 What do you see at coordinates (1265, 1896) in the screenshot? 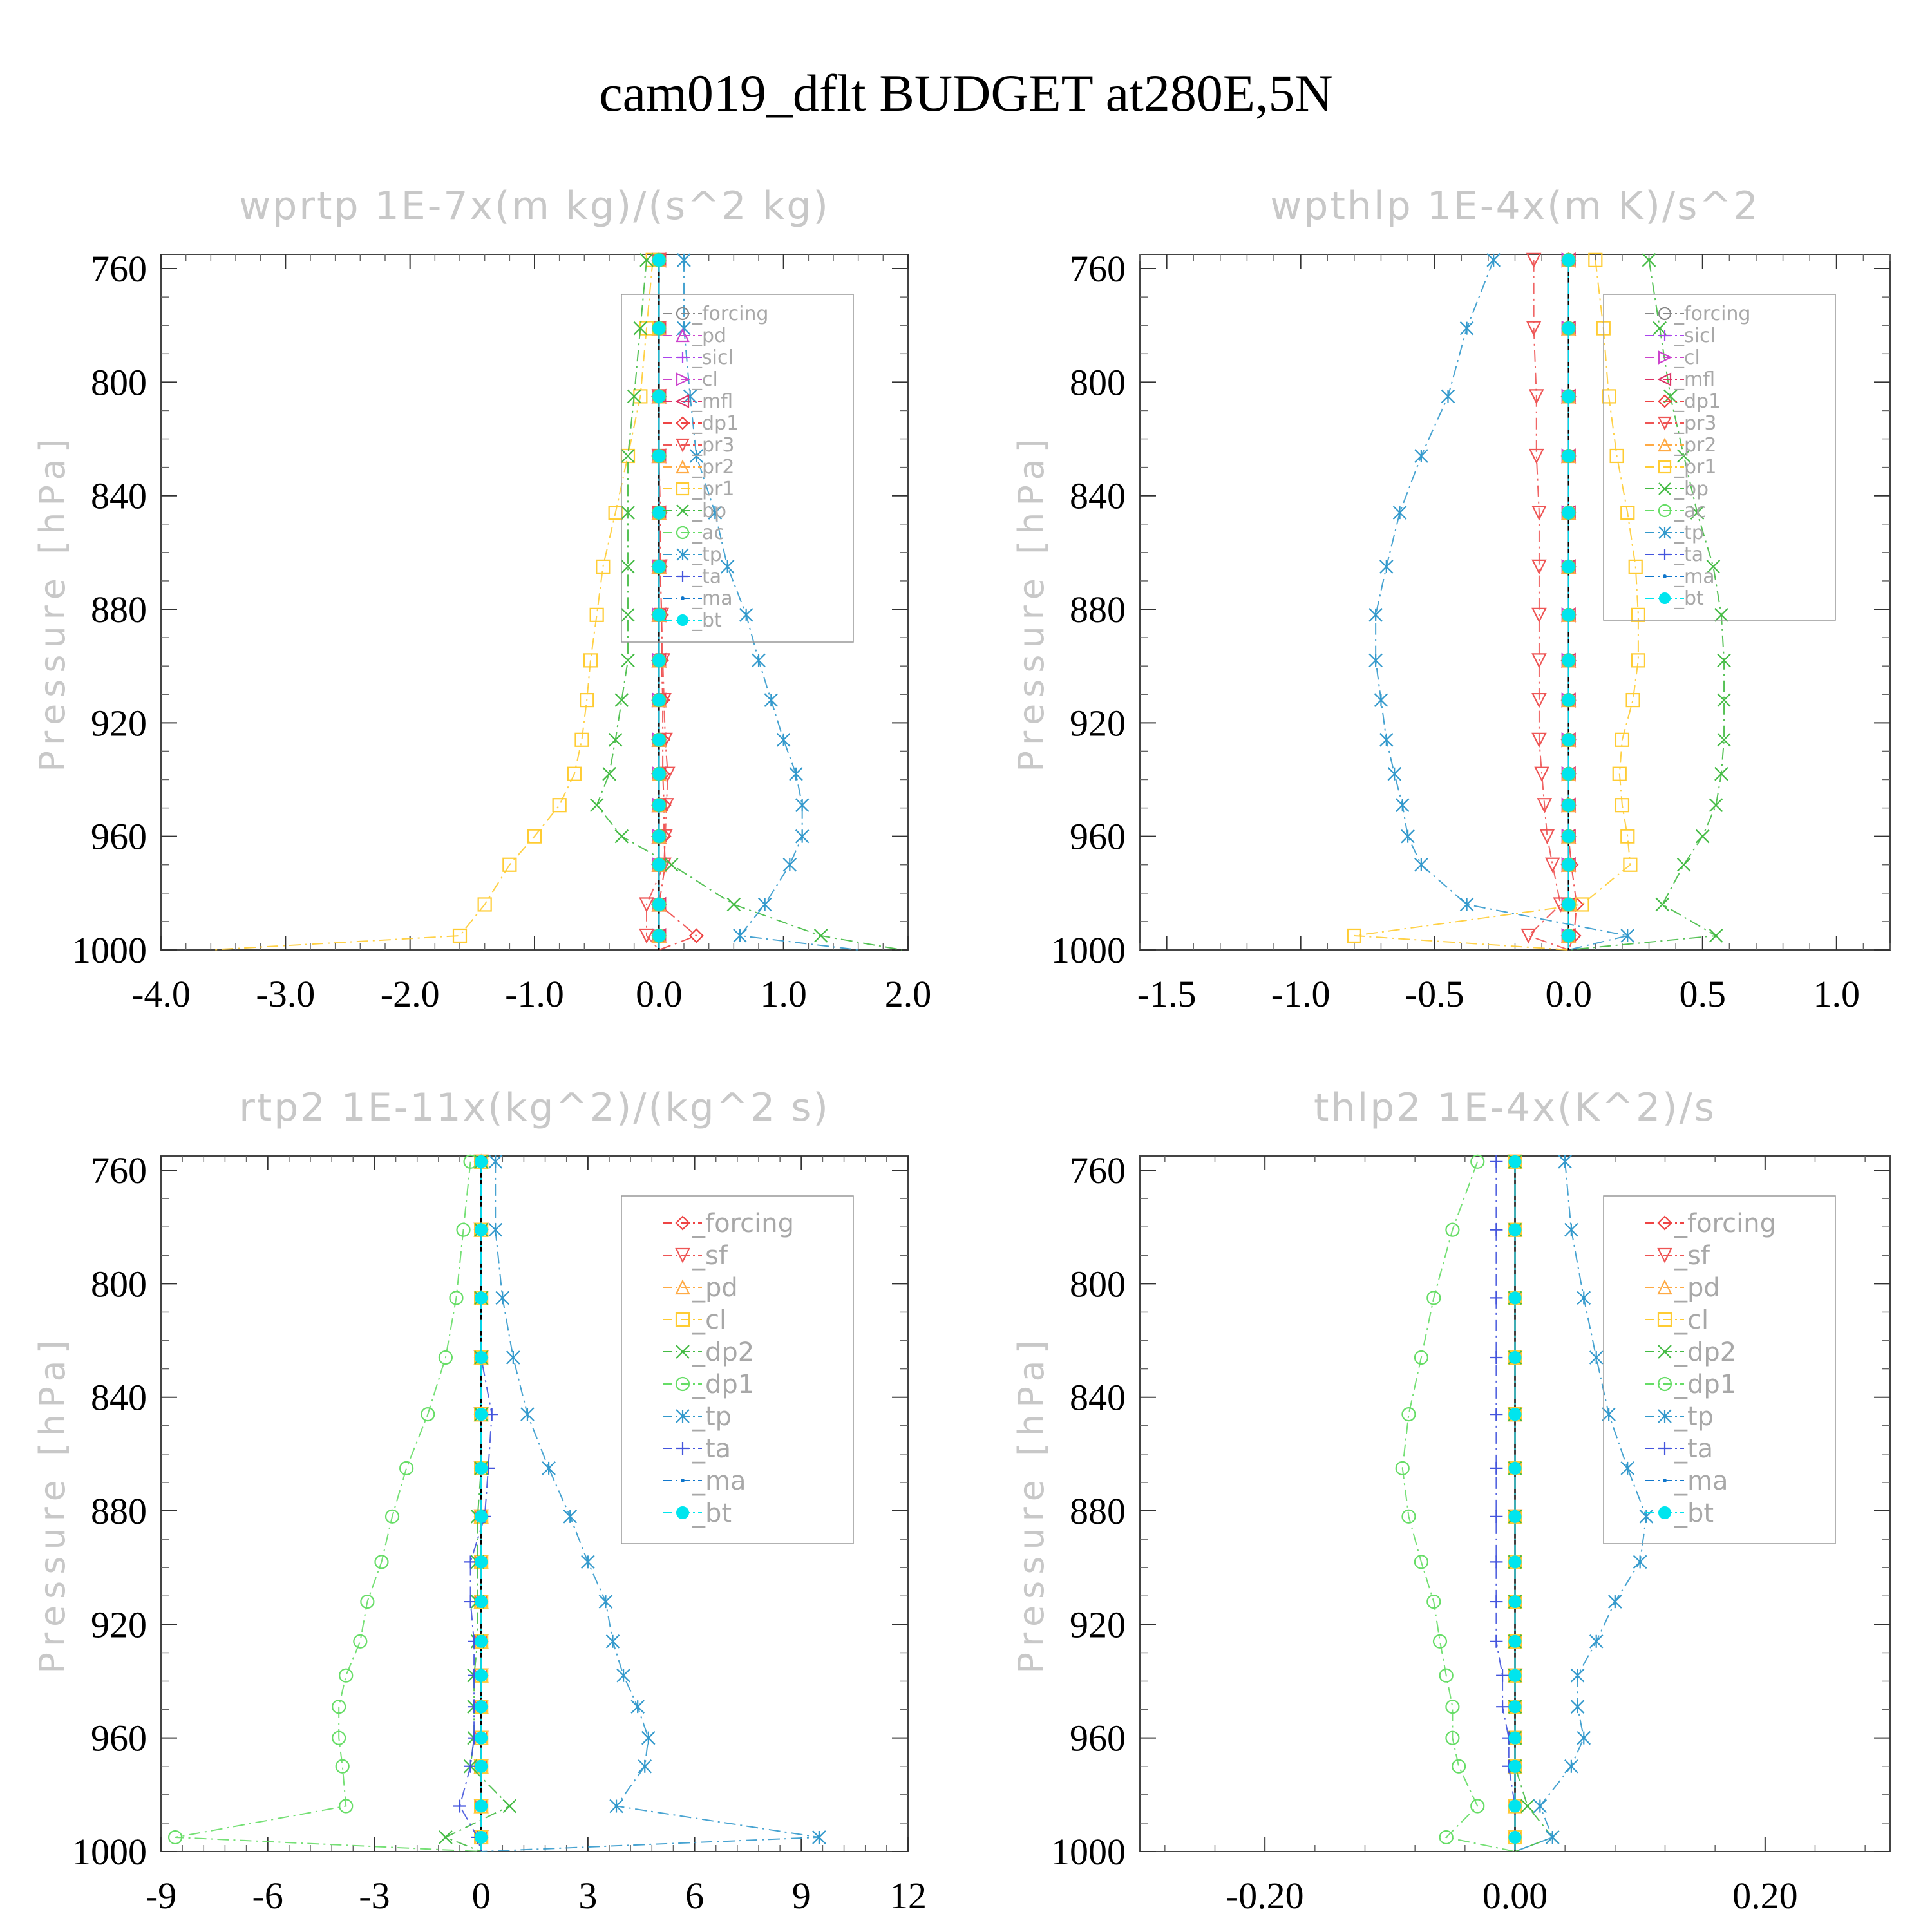
I see `x-tick-label: -0.20` at bounding box center [1265, 1896].